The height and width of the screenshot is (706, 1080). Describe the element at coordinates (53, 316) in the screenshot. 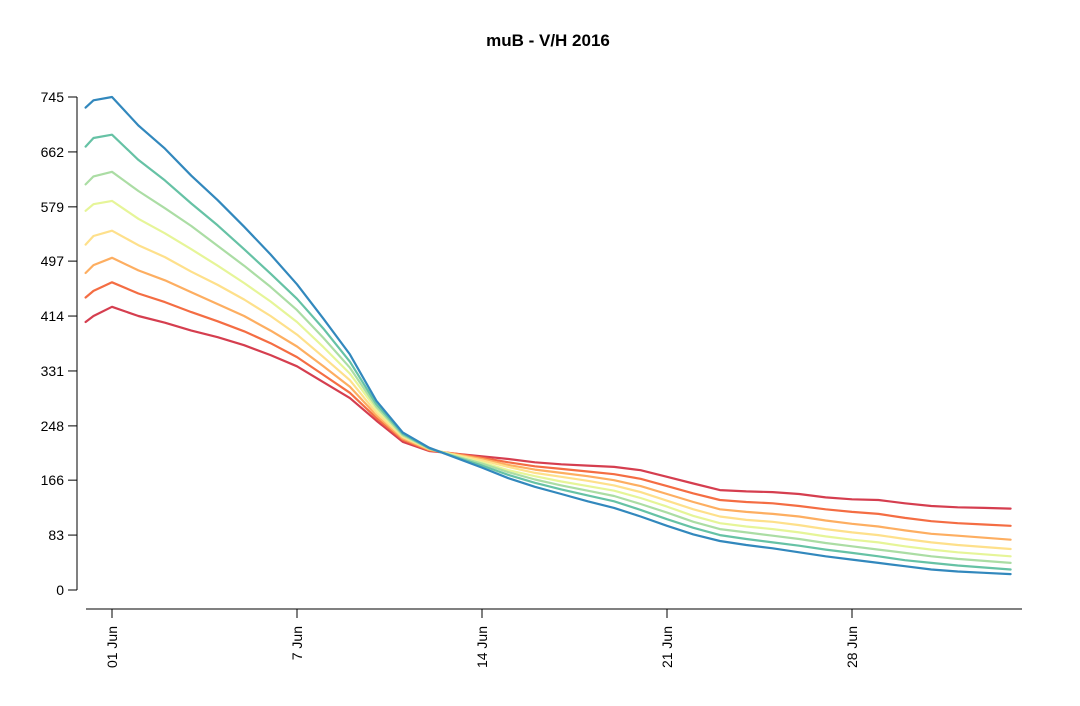

I see `y-tick-label: 414` at that location.